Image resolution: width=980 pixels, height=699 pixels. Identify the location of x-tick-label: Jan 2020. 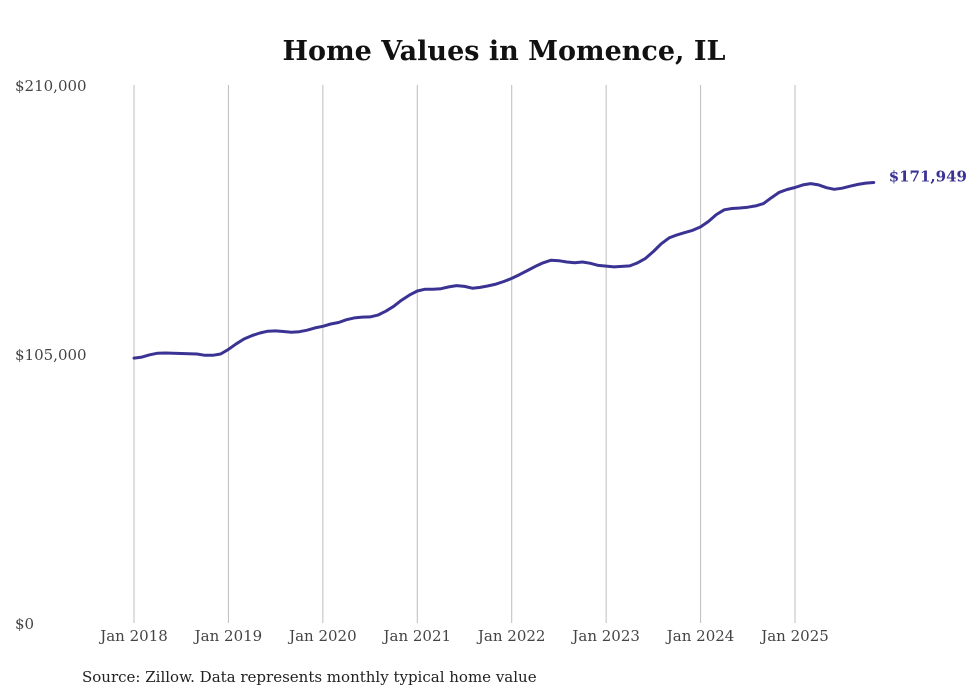
(322, 636).